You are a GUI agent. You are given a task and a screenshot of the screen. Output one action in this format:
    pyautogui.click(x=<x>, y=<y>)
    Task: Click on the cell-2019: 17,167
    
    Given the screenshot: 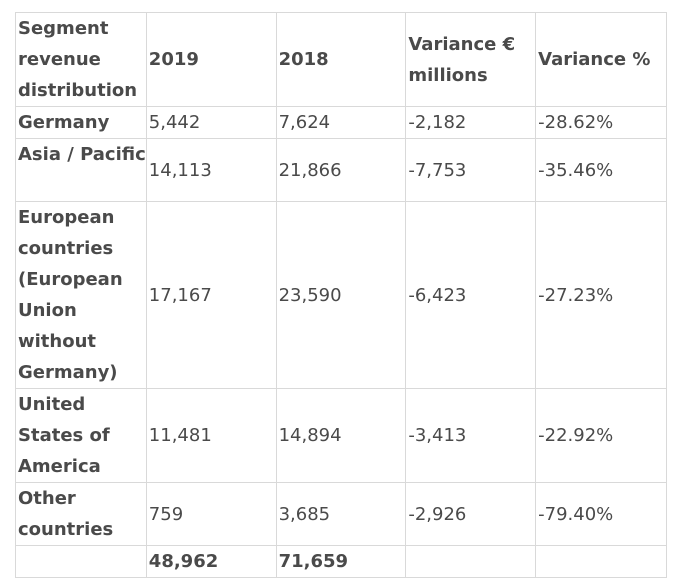 What is the action you would take?
    pyautogui.click(x=211, y=295)
    